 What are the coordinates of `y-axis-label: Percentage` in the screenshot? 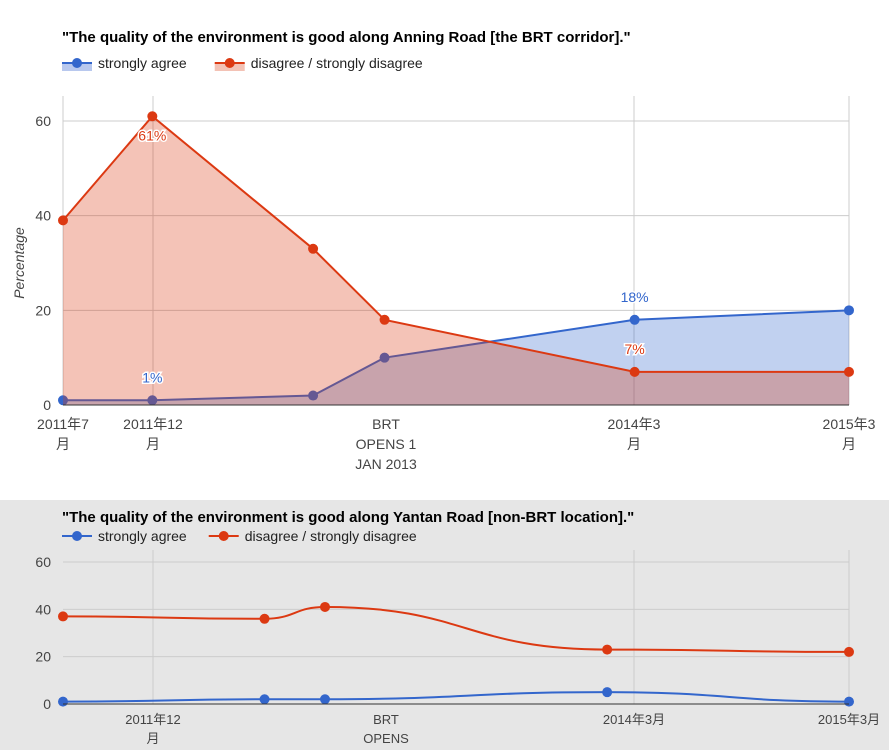 It's located at (19, 263).